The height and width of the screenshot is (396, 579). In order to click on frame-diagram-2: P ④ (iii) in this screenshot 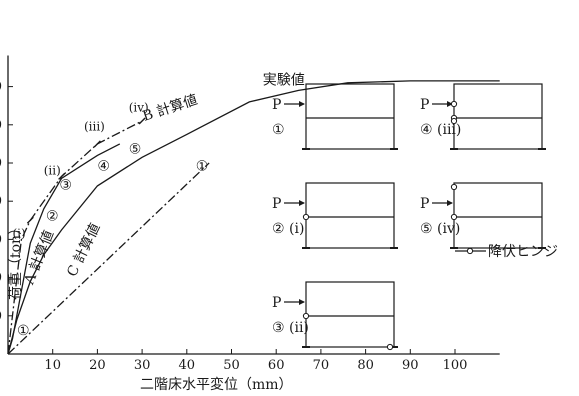, I will do `click(483, 116)`.